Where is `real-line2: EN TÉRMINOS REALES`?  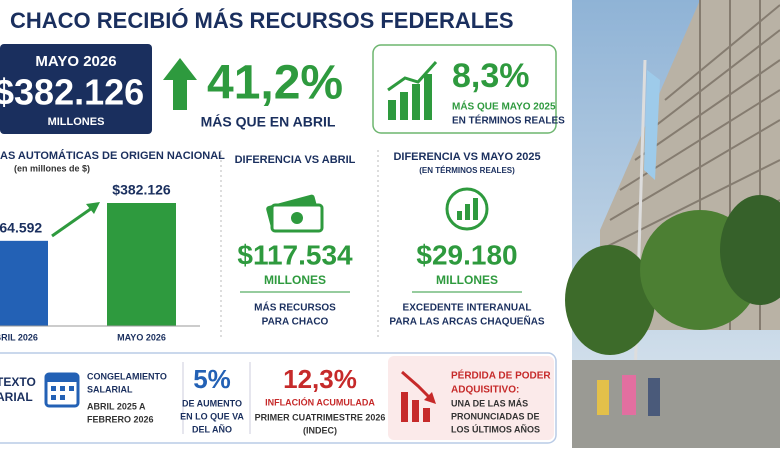
real-line2: EN TÉRMINOS REALES is located at coordinates (508, 120).